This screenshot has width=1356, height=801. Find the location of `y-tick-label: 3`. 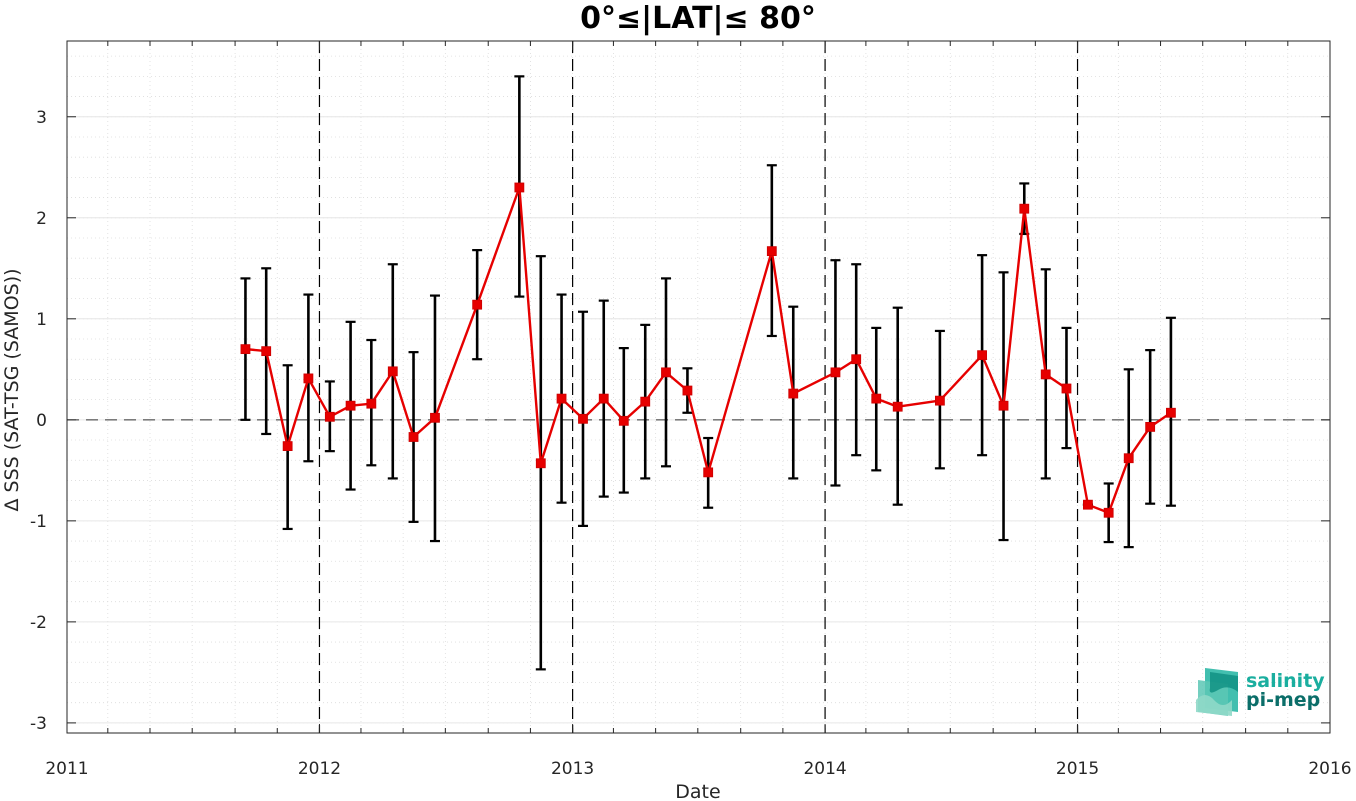

y-tick-label: 3 is located at coordinates (41, 118).